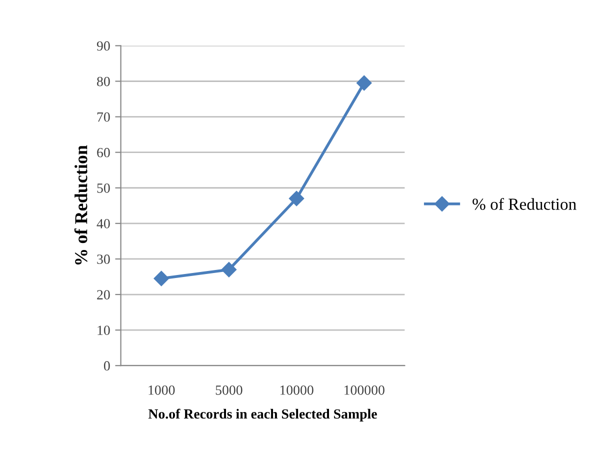  What do you see at coordinates (297, 390) in the screenshot?
I see `x-tick-label: 10000` at bounding box center [297, 390].